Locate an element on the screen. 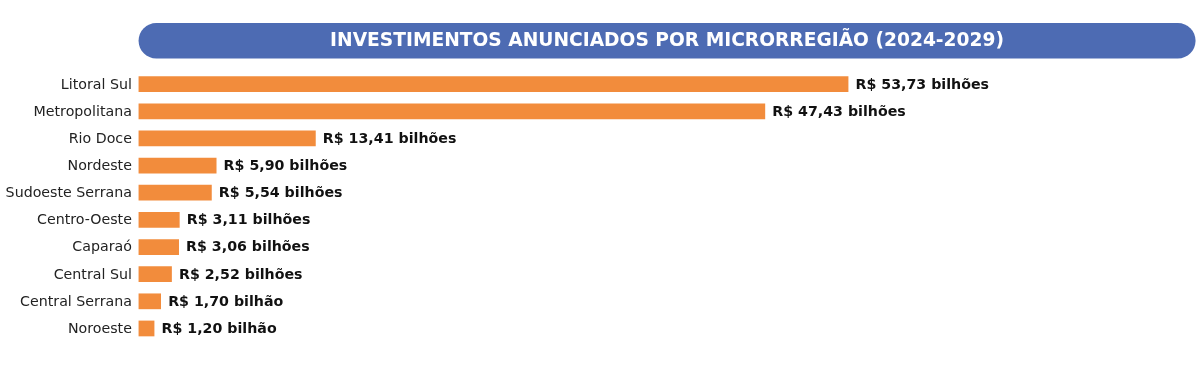  y-tick-label: Central Sul is located at coordinates (92, 273).